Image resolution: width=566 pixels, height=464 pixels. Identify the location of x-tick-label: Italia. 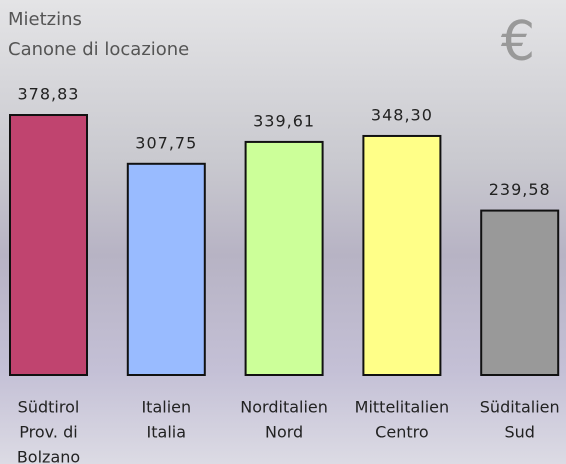
(167, 432).